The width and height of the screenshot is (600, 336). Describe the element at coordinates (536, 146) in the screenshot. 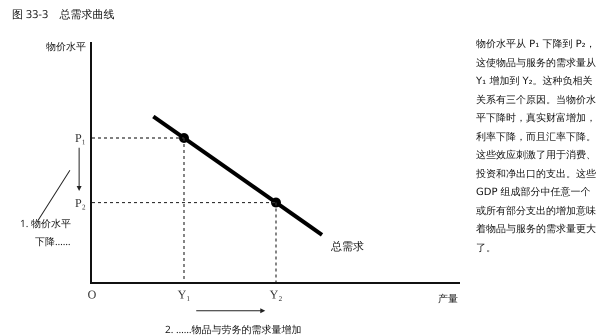

I see `text: 物价水平从 P₁ 下降到 P₂，这使物品与服务的需求量从 Y₁ 增加到 Y₂。这种负相关关系有三个原因。当物价水平下降时，真实财富增加，利率下降，而且汇率下降。这些效应刺激了用于消费、投资和净出口的支出。这些 GDP 组成部分中任意一个或所有部分支出的增加意味着物品与服务的需求量更大了。` at that location.